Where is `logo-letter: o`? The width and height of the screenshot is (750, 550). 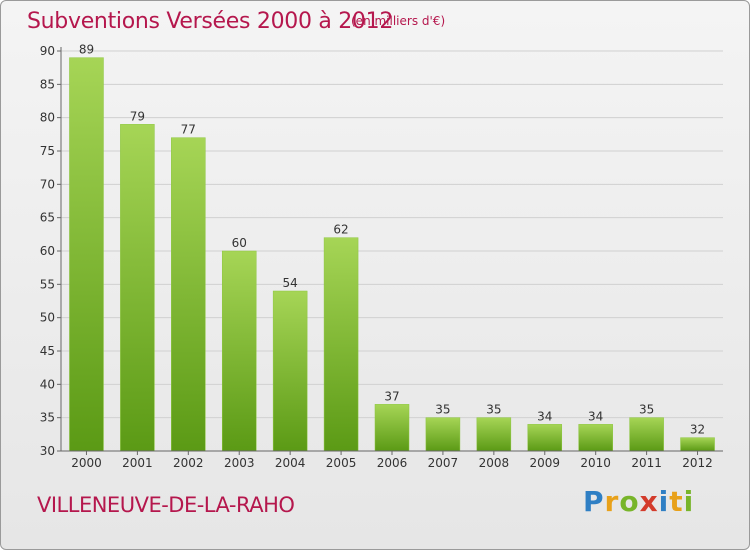 logo-letter: o is located at coordinates (629, 501).